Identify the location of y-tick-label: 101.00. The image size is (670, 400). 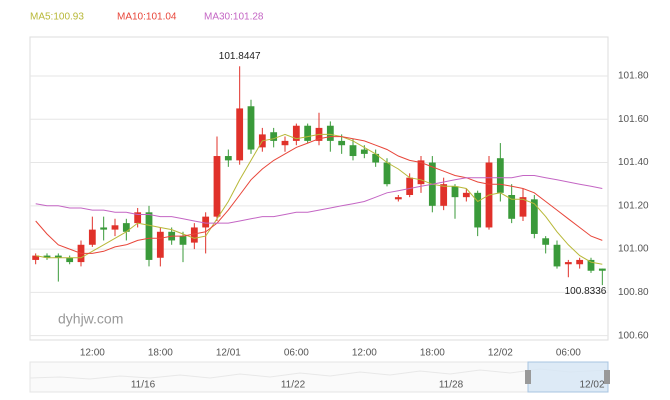
(633, 249).